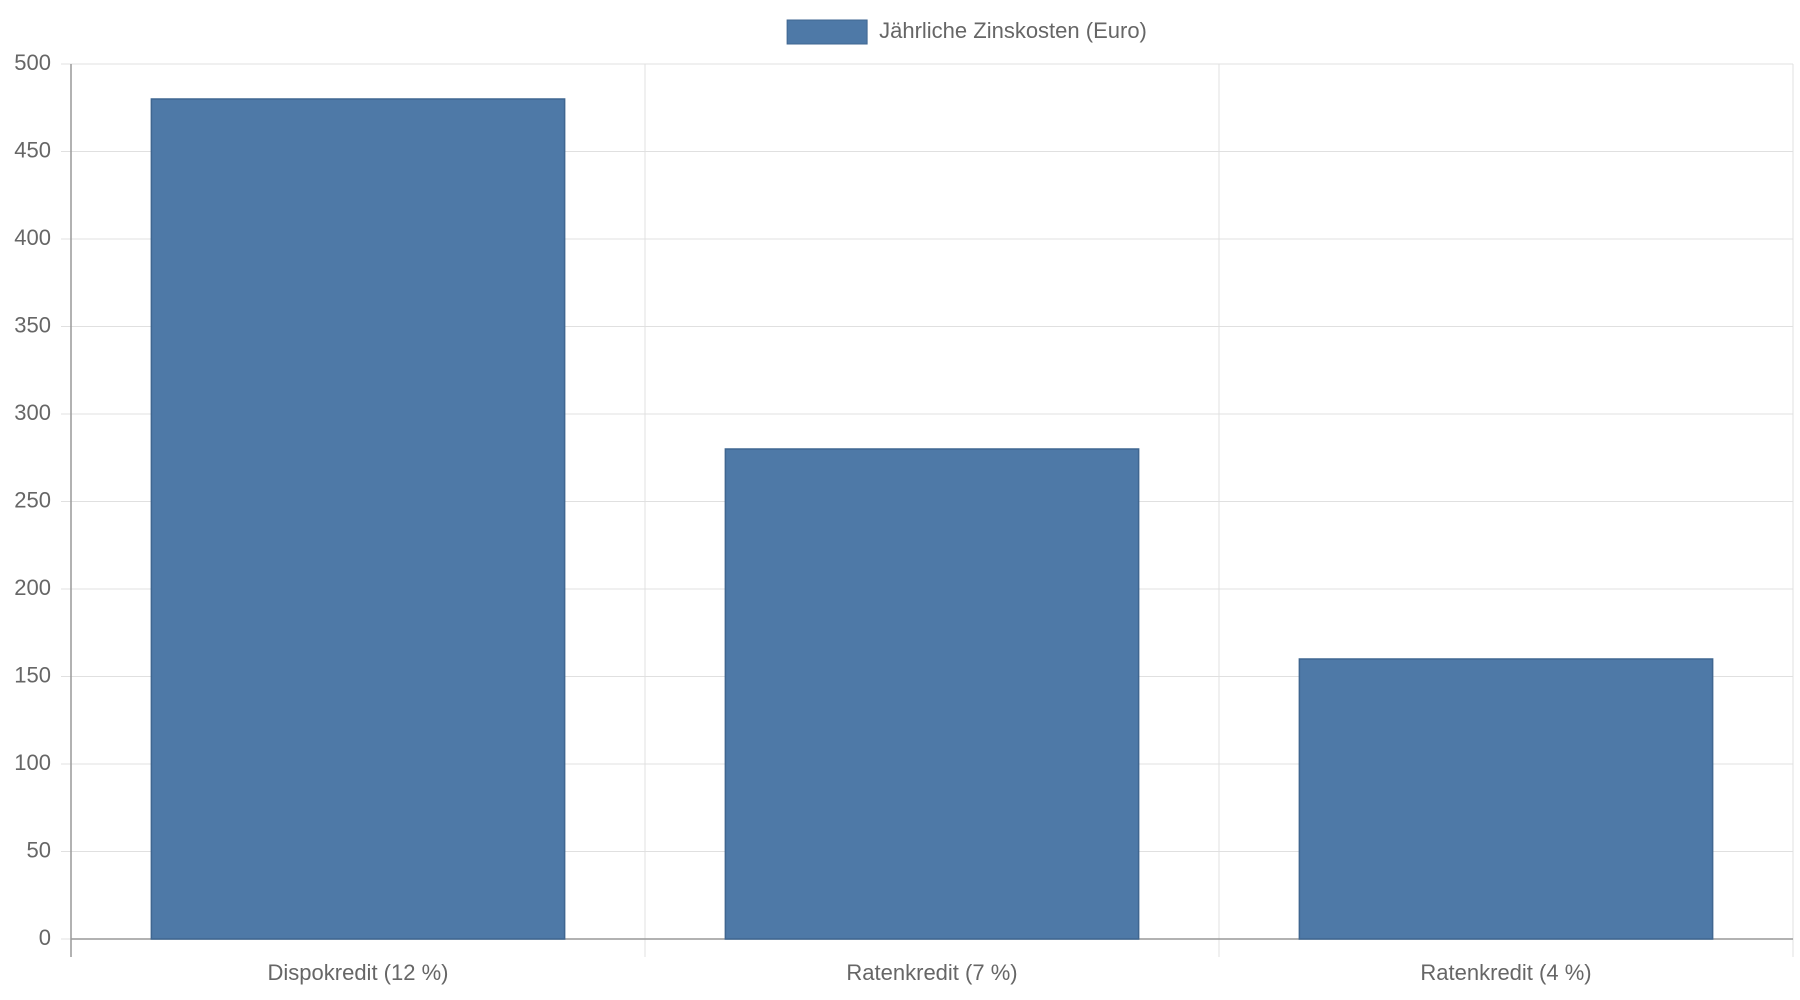 The image size is (1800, 1000). Describe the element at coordinates (1505, 972) in the screenshot. I see `x-tick-label: Ratenkredit (4 %)` at that location.